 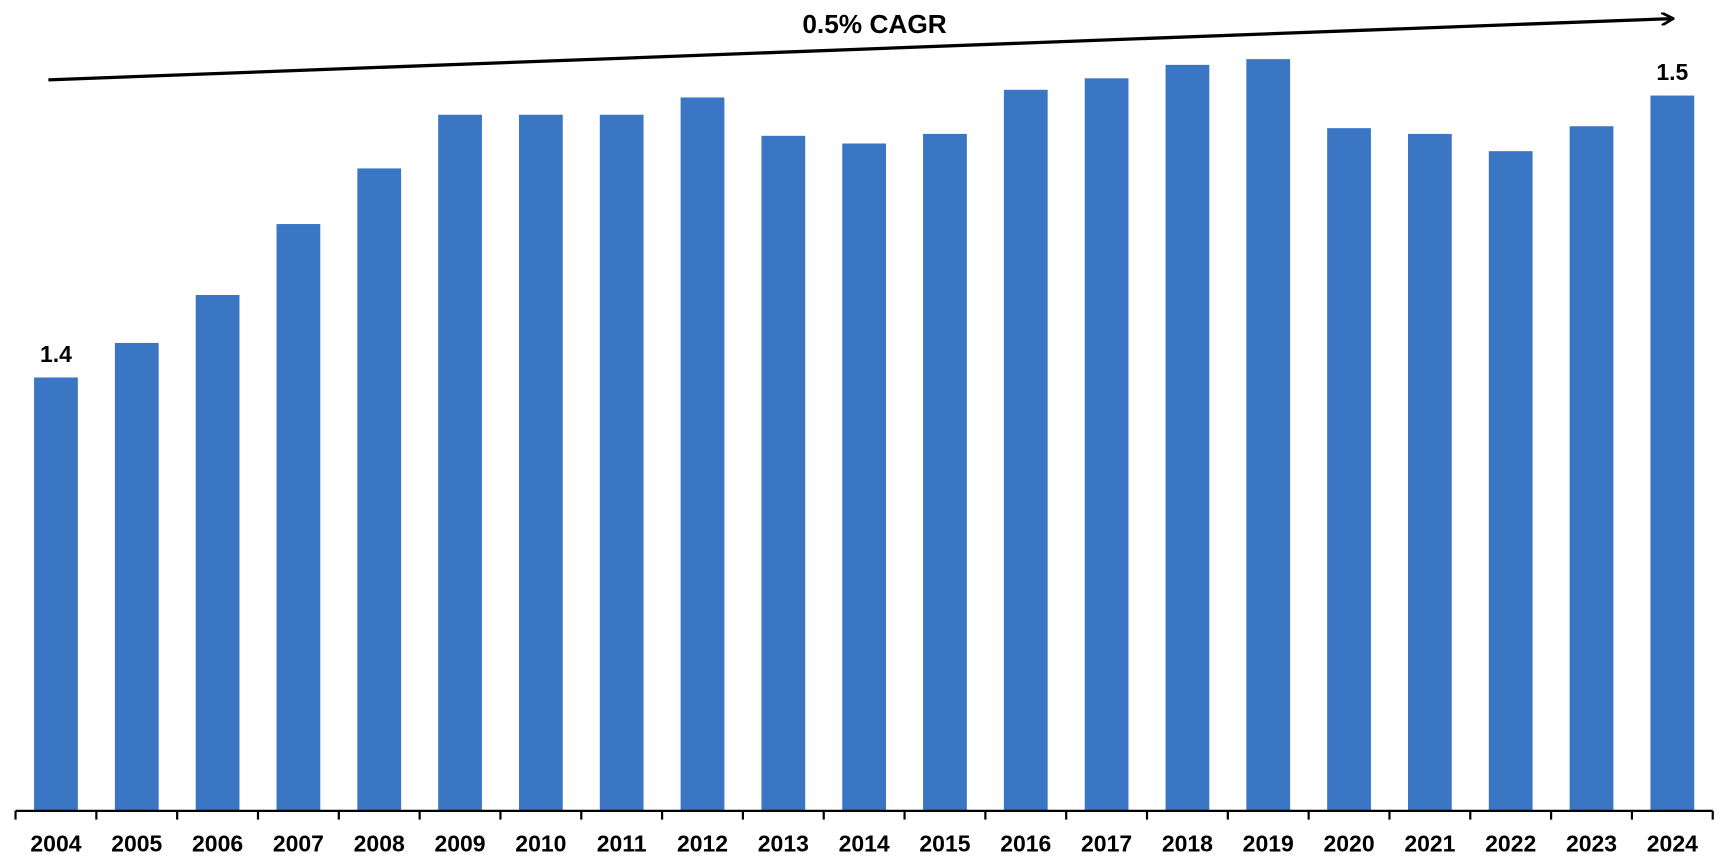 I want to click on x-tick-label: 2012, so click(x=702, y=843).